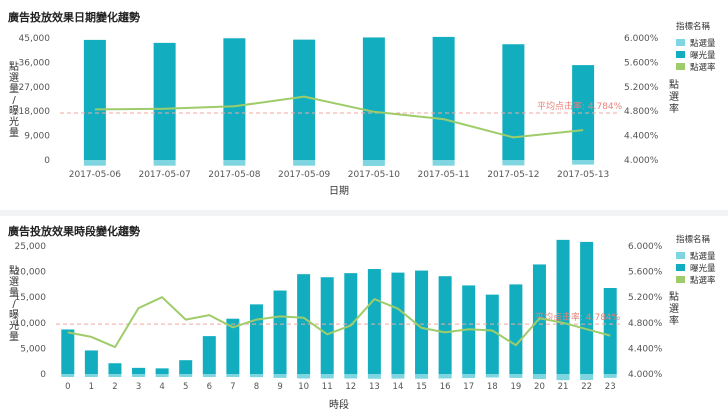 The height and width of the screenshot is (420, 728). What do you see at coordinates (674, 320) in the screenshot?
I see `y-axis-label-right-char: 率` at bounding box center [674, 320].